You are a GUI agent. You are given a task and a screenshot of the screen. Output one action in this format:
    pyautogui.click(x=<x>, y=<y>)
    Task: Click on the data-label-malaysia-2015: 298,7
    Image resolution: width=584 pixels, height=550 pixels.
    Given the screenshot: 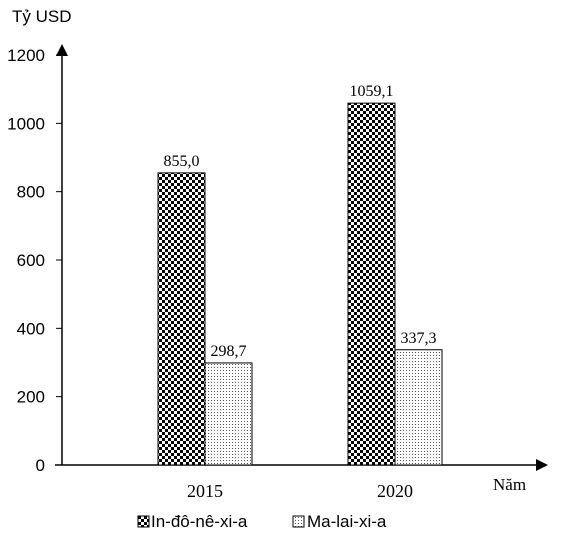 What is the action you would take?
    pyautogui.click(x=229, y=351)
    